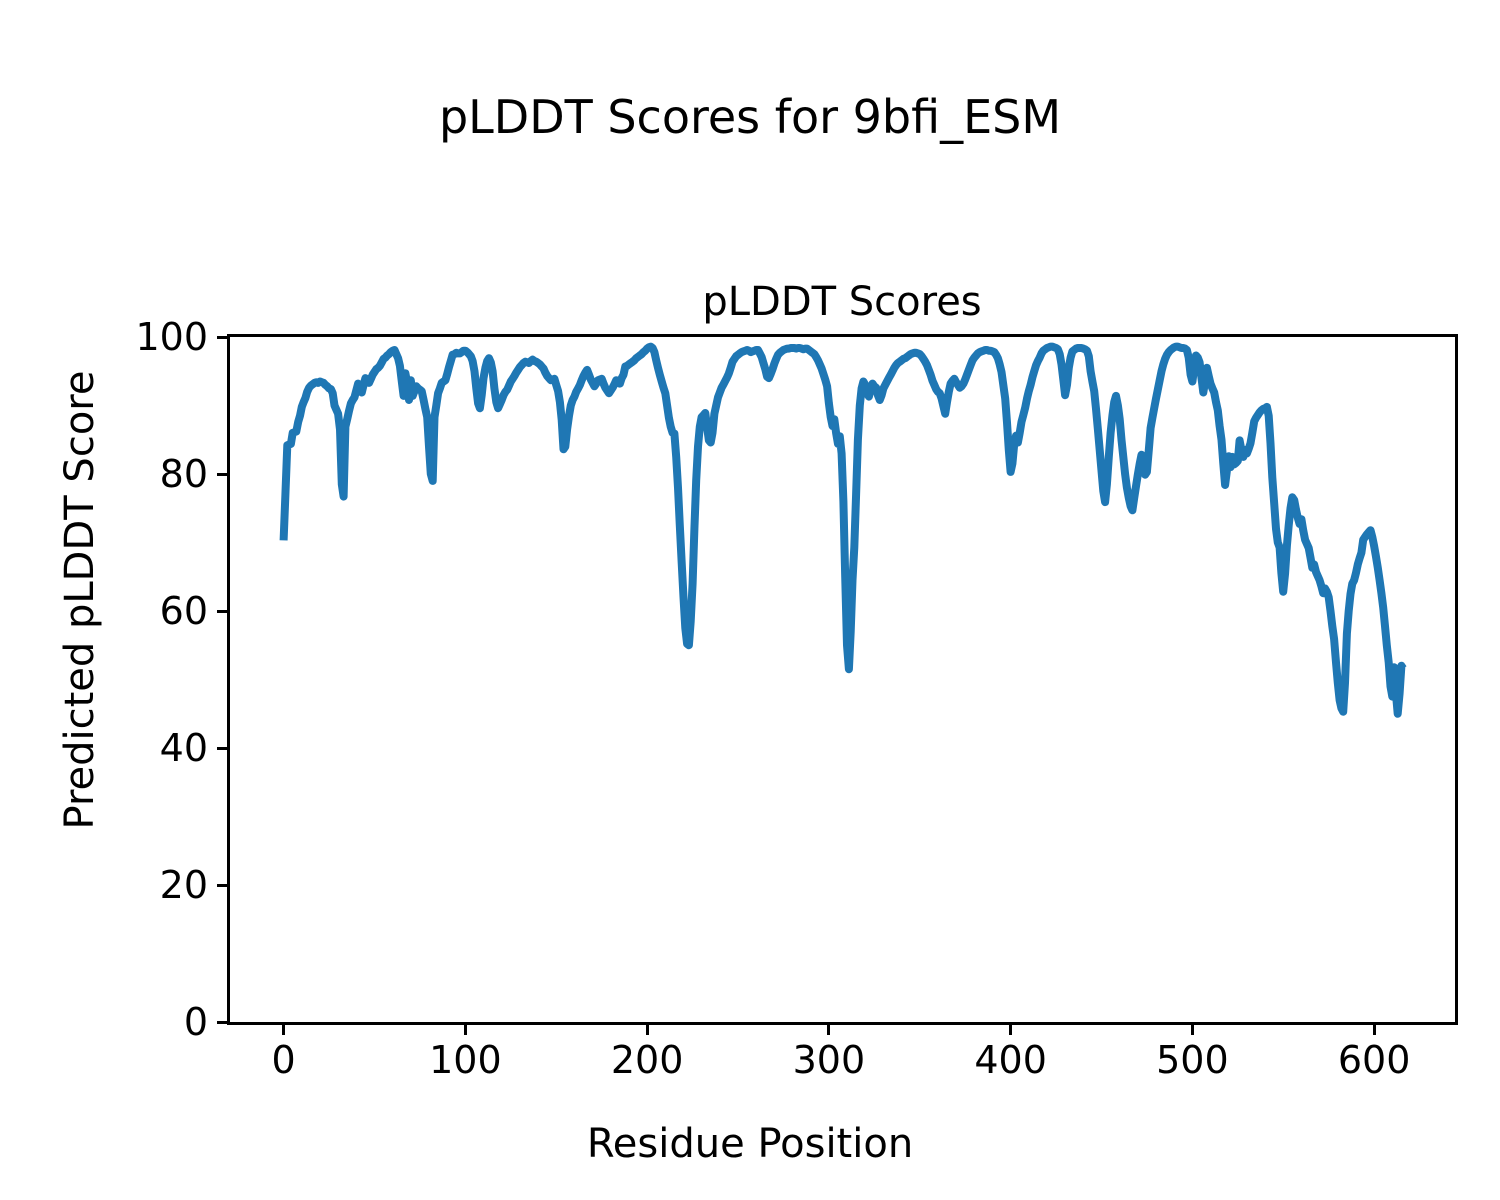 This screenshot has width=1500, height=1200. What do you see at coordinates (1010, 1060) in the screenshot?
I see `x-tick-label: 400` at bounding box center [1010, 1060].